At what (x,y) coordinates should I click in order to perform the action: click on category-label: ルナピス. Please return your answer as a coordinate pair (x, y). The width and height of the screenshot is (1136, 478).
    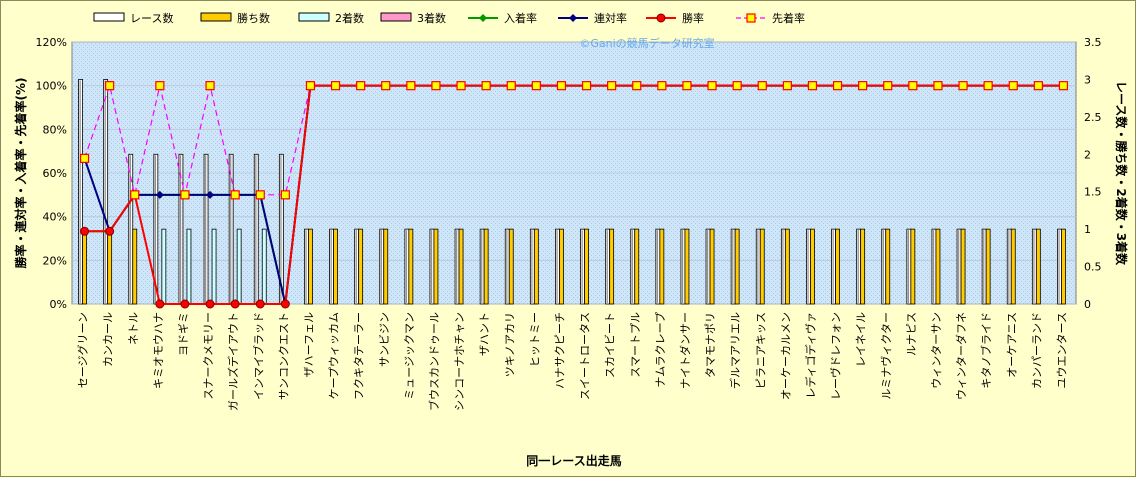
    Looking at the image, I should click on (911, 334).